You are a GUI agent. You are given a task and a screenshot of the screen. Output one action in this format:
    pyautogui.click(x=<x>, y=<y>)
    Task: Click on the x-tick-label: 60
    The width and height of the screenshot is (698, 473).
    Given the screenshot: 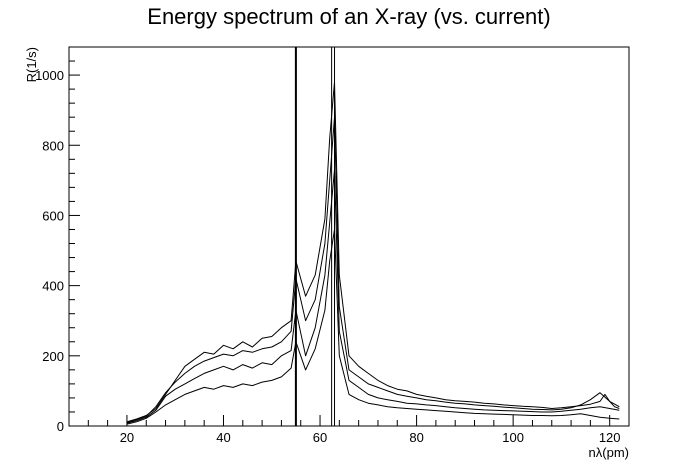 What is the action you would take?
    pyautogui.click(x=320, y=437)
    